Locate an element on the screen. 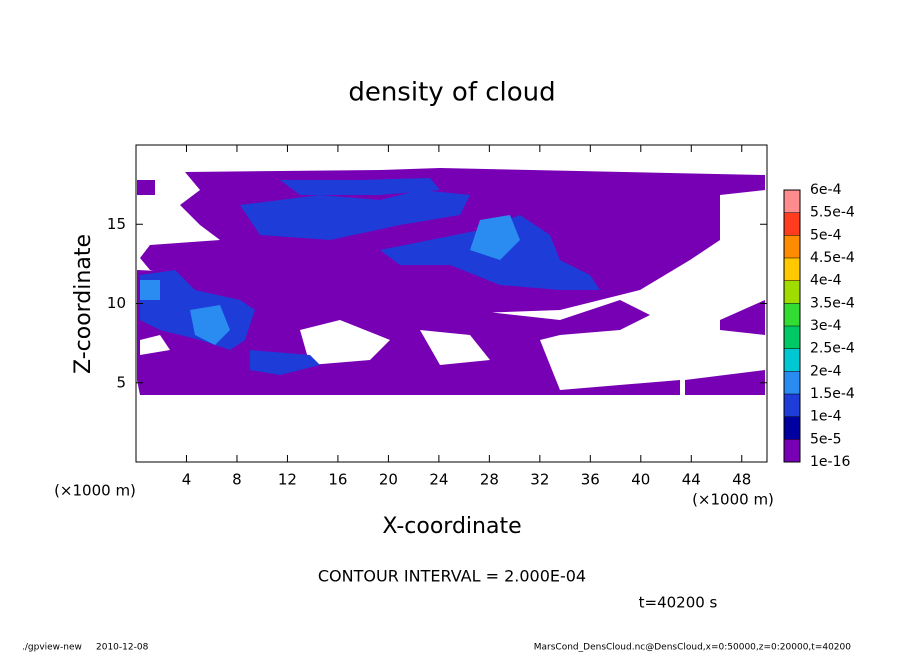  time-label: t=40200 s is located at coordinates (678, 603).